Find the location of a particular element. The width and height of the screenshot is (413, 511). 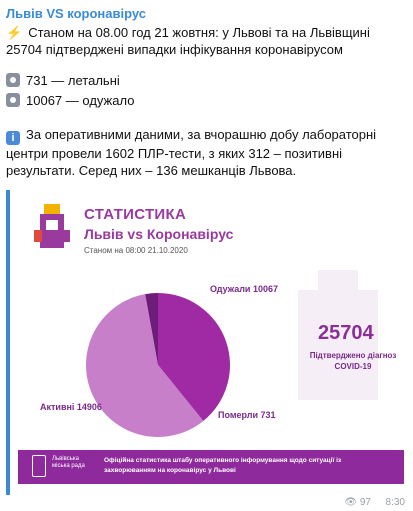

message-line-deaths: 731 — летальні is located at coordinates (63, 80).